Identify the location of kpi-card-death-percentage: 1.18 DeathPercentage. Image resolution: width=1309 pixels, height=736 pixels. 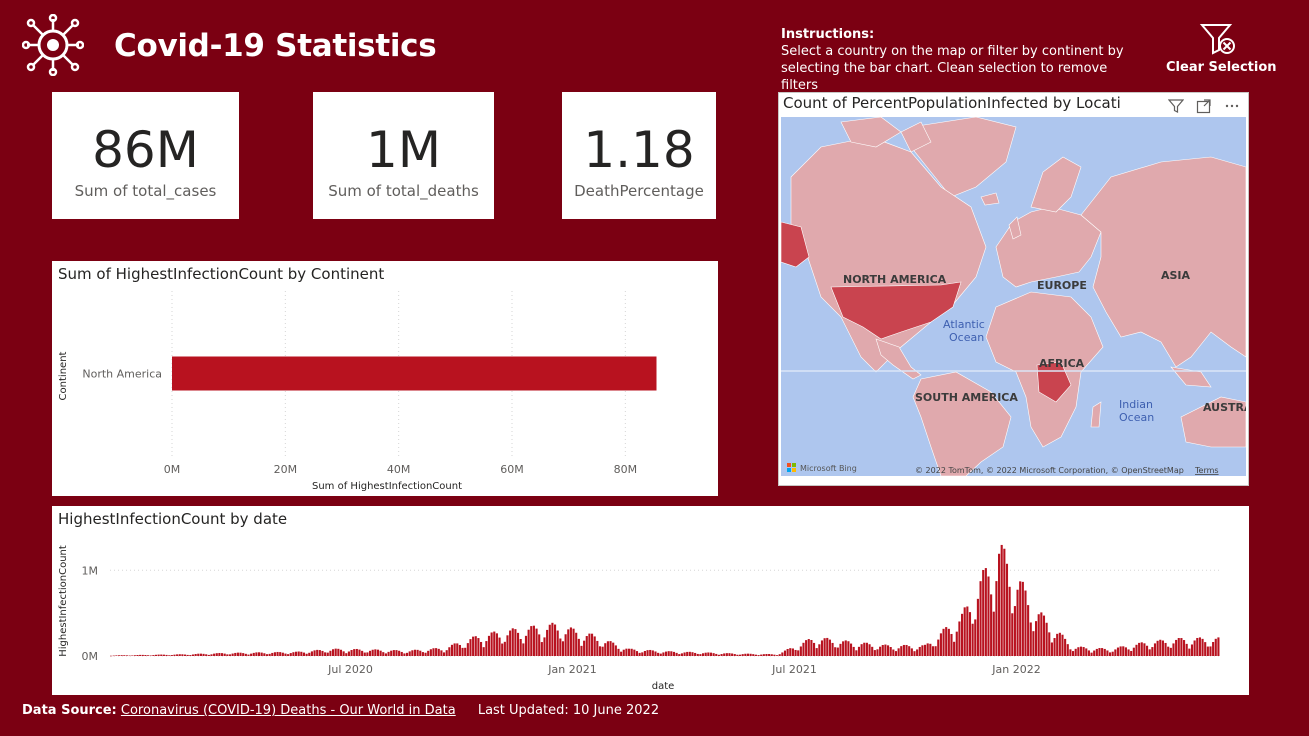
(639, 155).